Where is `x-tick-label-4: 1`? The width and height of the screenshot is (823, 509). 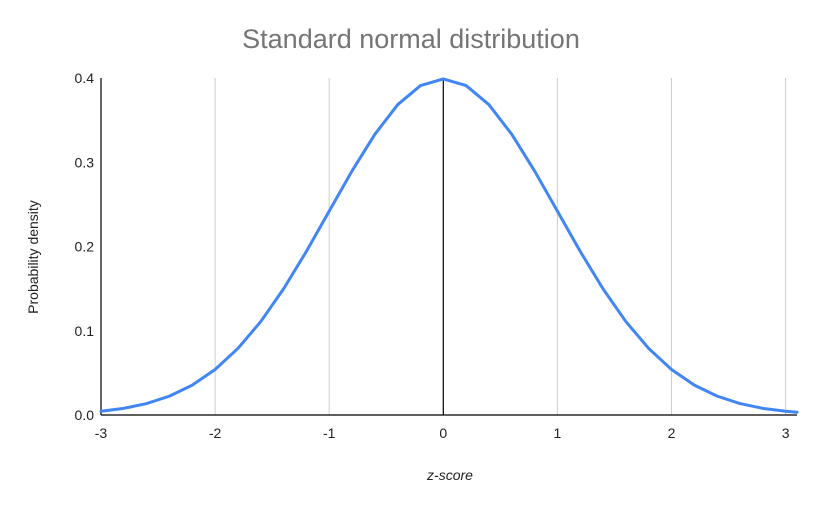
x-tick-label-4: 1 is located at coordinates (557, 433).